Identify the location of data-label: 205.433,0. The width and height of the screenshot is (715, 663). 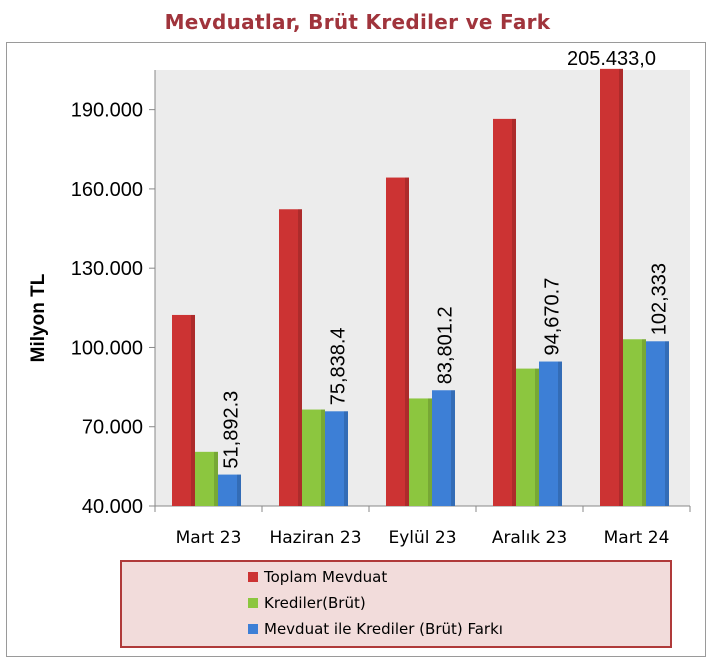
(611, 59).